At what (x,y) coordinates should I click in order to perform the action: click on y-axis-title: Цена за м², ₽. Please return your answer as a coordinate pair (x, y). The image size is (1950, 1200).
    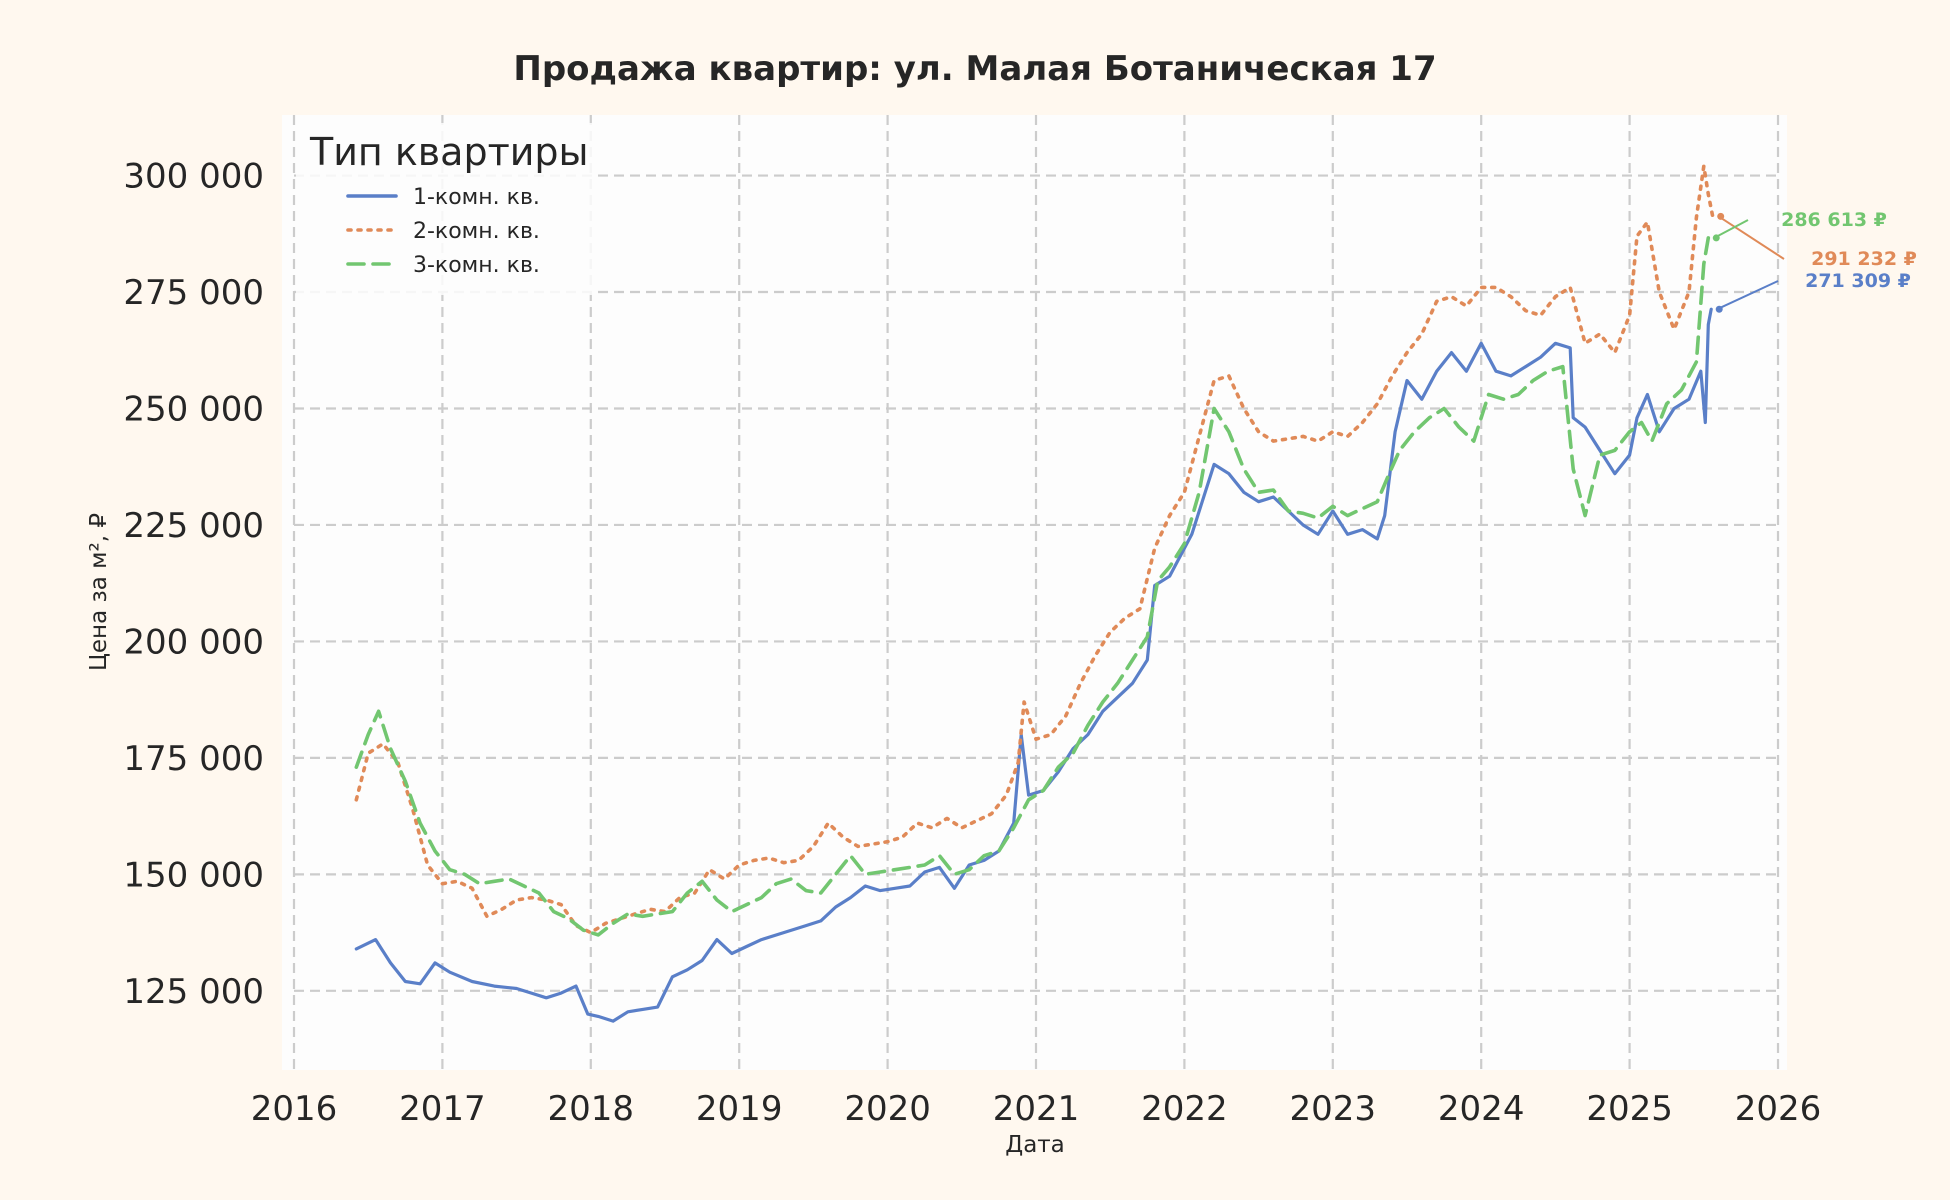
    Looking at the image, I should click on (99, 592).